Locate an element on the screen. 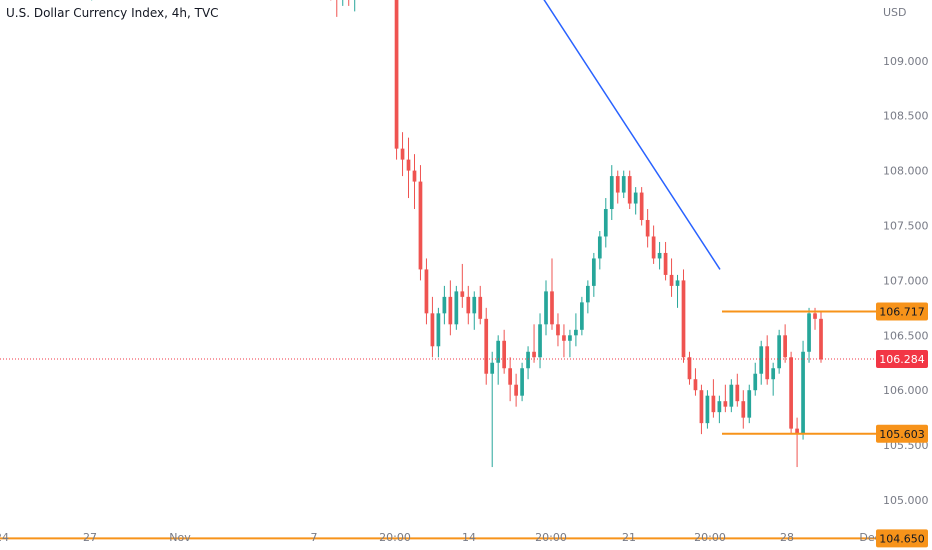 This screenshot has height=550, width=932. time-tick-label-10: Dec is located at coordinates (869, 537).